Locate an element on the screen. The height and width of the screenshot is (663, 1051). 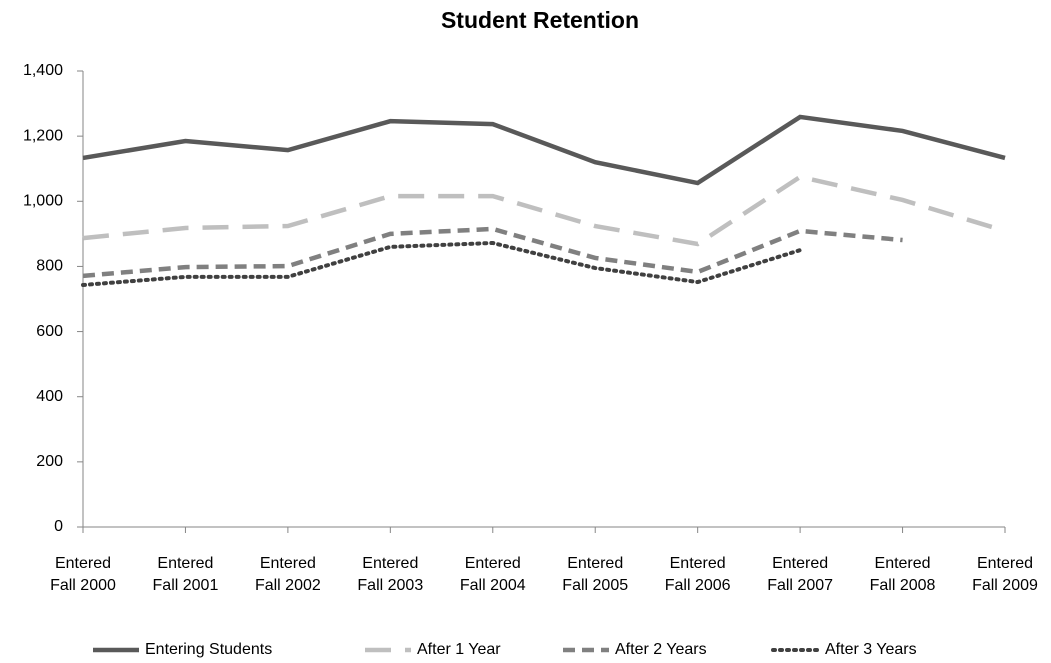
x-tick-label: Entered Fall 2001 is located at coordinates (185, 574).